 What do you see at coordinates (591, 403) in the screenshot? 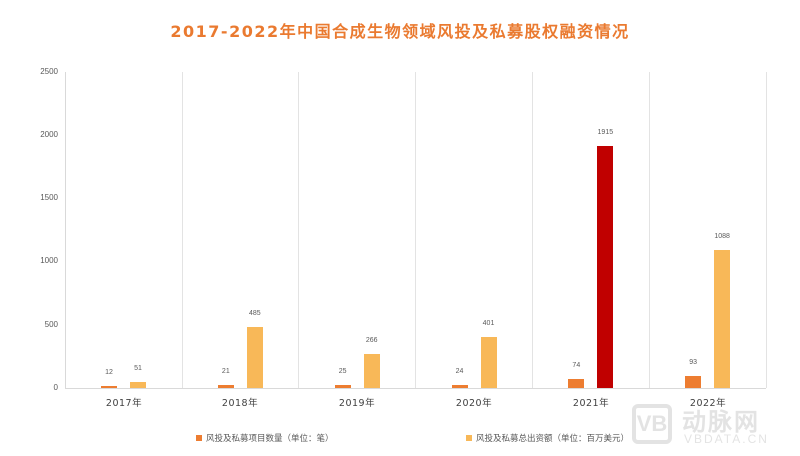
I see `x-tick: 2021年` at bounding box center [591, 403].